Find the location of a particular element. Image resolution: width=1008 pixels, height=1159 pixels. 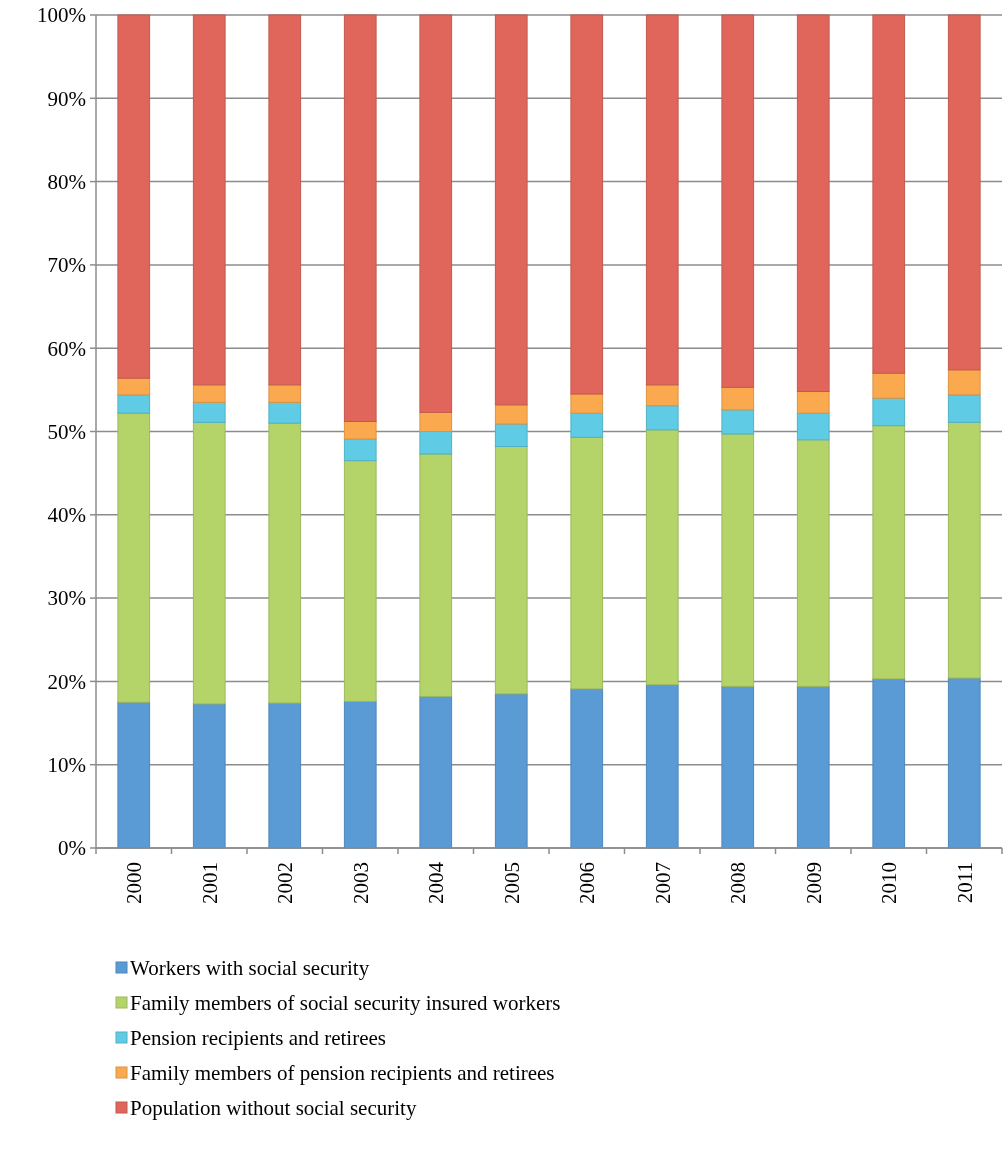

x-tick-label: 2004 is located at coordinates (436, 882).